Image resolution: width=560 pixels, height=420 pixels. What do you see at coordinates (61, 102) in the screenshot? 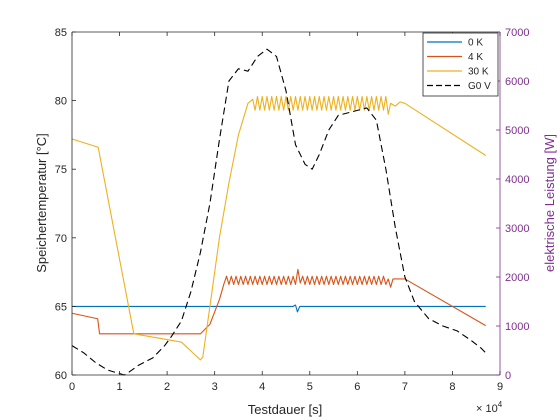
I see `left-y-tick-label: 80` at bounding box center [61, 102].